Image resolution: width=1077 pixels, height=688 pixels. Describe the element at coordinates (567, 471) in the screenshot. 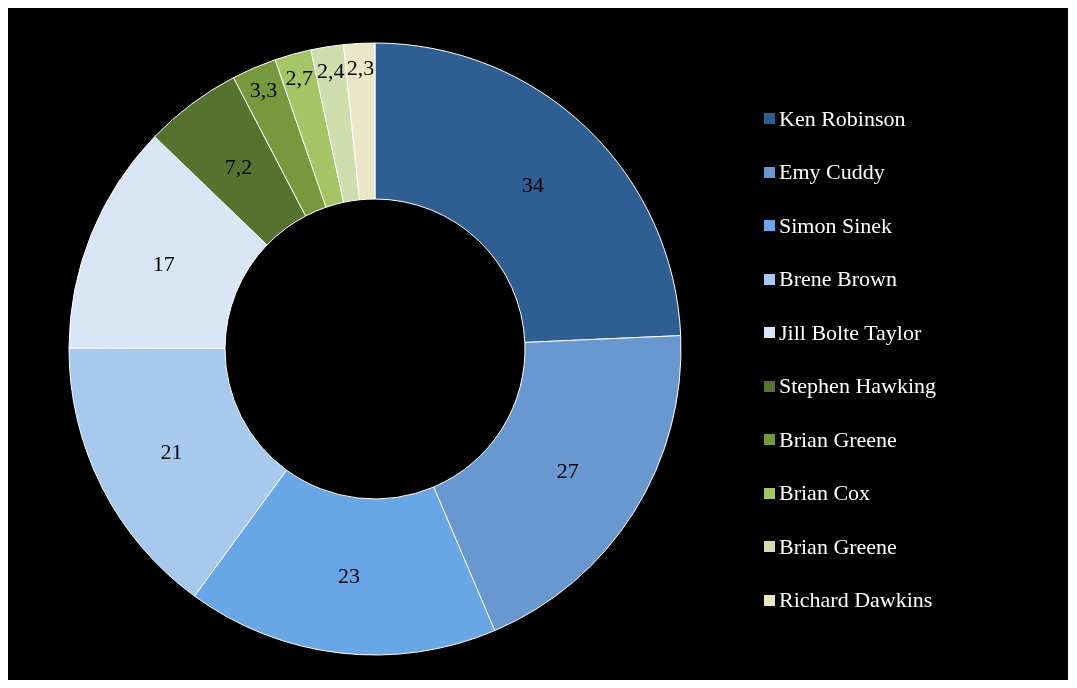

I see `data-label: 27` at that location.